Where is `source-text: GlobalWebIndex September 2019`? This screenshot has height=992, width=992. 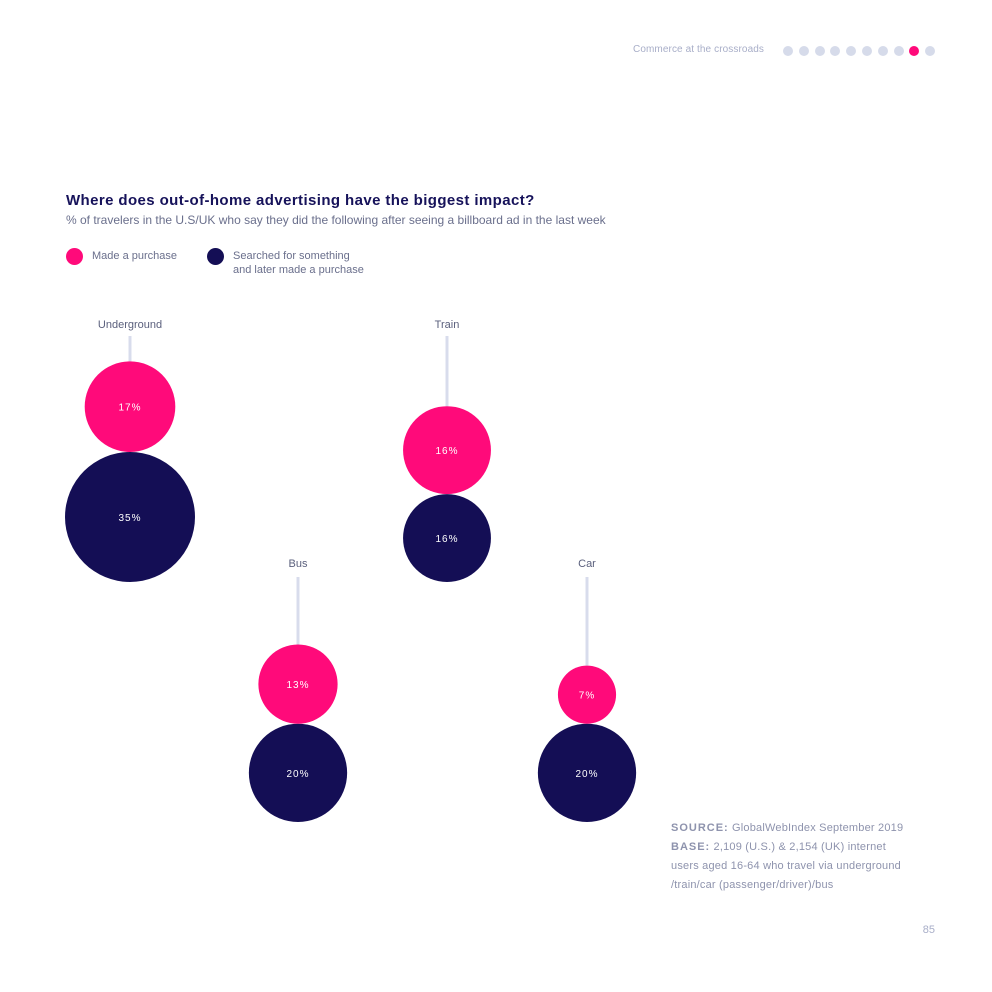 source-text: GlobalWebIndex September 2019 is located at coordinates (818, 828).